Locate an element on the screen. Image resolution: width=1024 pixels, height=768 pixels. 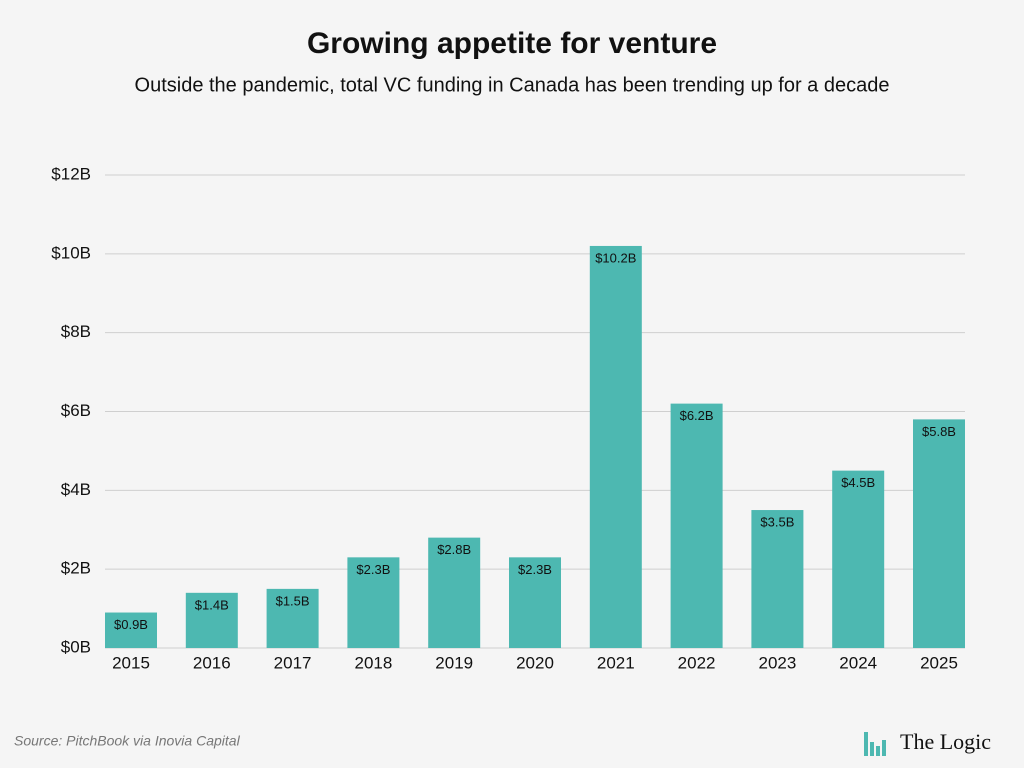
x-tick-label: 2023 is located at coordinates (777, 662).